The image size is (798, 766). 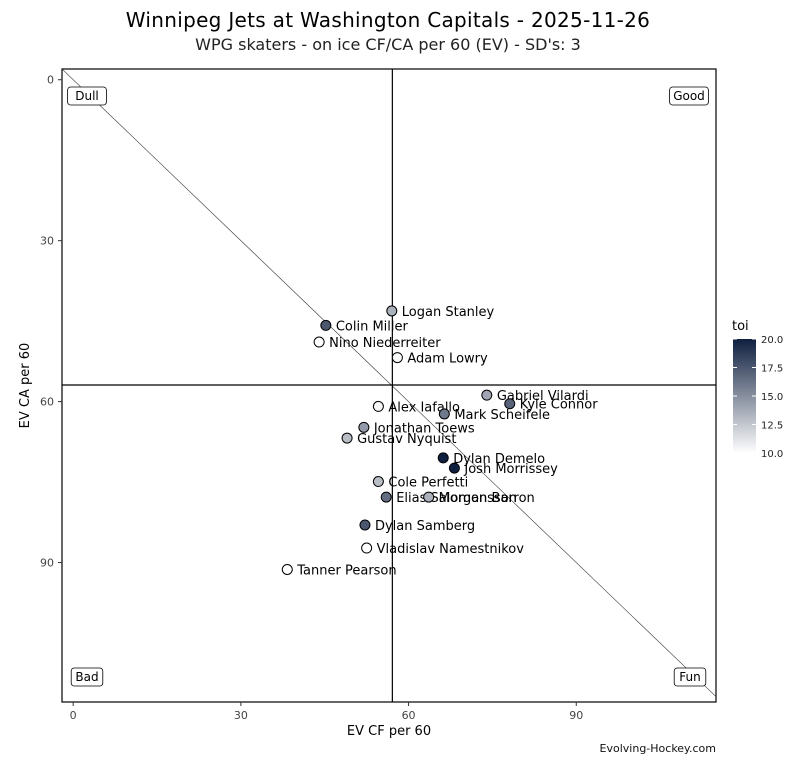 What do you see at coordinates (47, 563) in the screenshot?
I see `y-tick-label: 90` at bounding box center [47, 563].